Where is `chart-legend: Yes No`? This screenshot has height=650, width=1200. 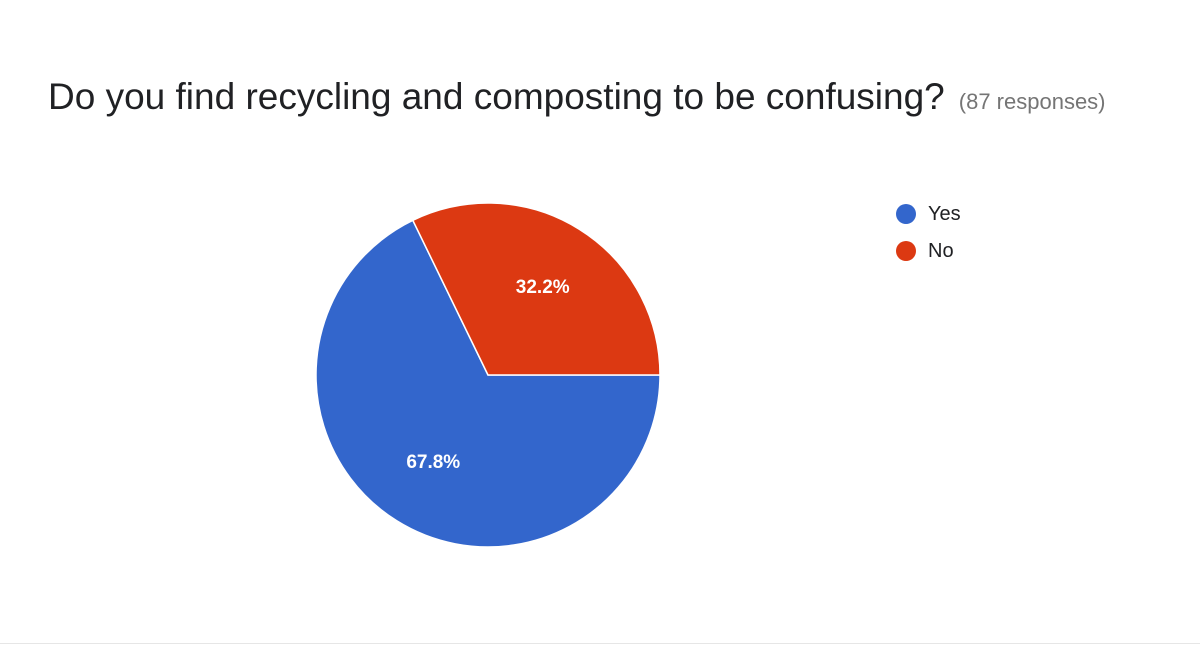 chart-legend: Yes No is located at coordinates (928, 232).